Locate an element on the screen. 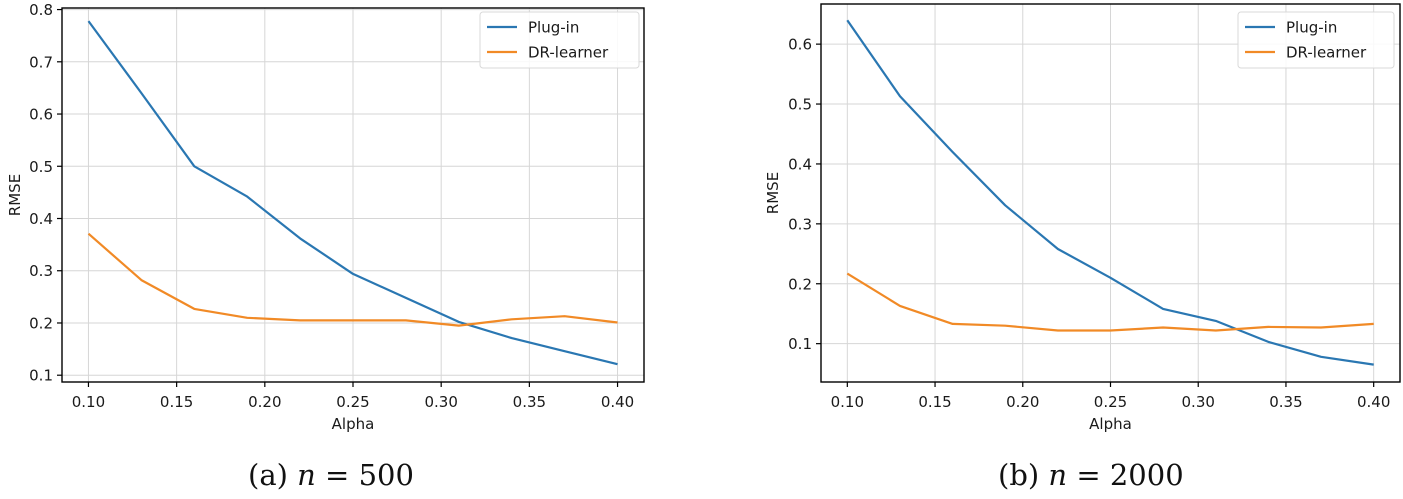 The width and height of the screenshot is (1403, 499). caption-a-label: (a) is located at coordinates (268, 475).